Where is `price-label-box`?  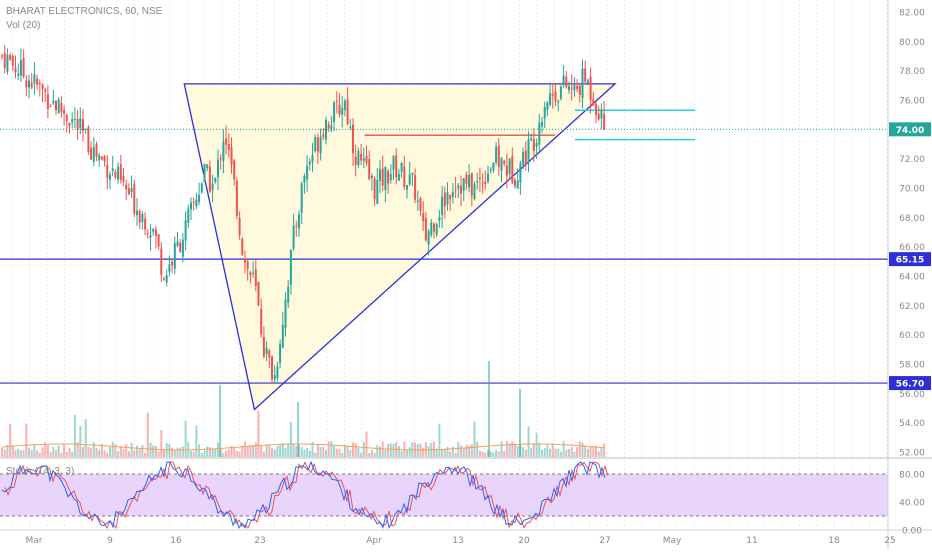 price-label-box is located at coordinates (910, 383).